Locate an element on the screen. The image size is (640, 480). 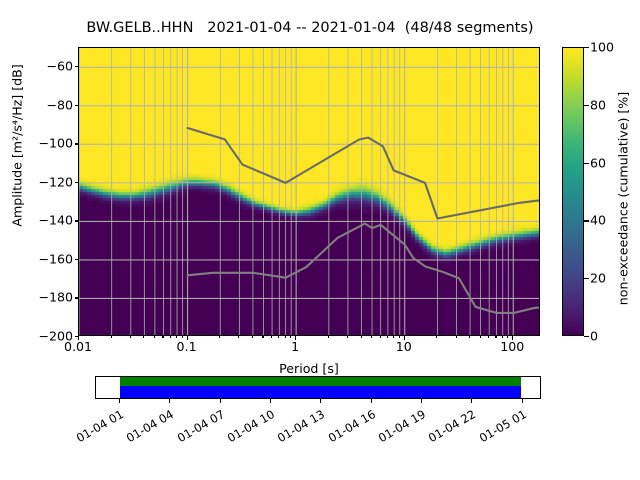
x-axis-tick-label: 10 is located at coordinates (403, 346).